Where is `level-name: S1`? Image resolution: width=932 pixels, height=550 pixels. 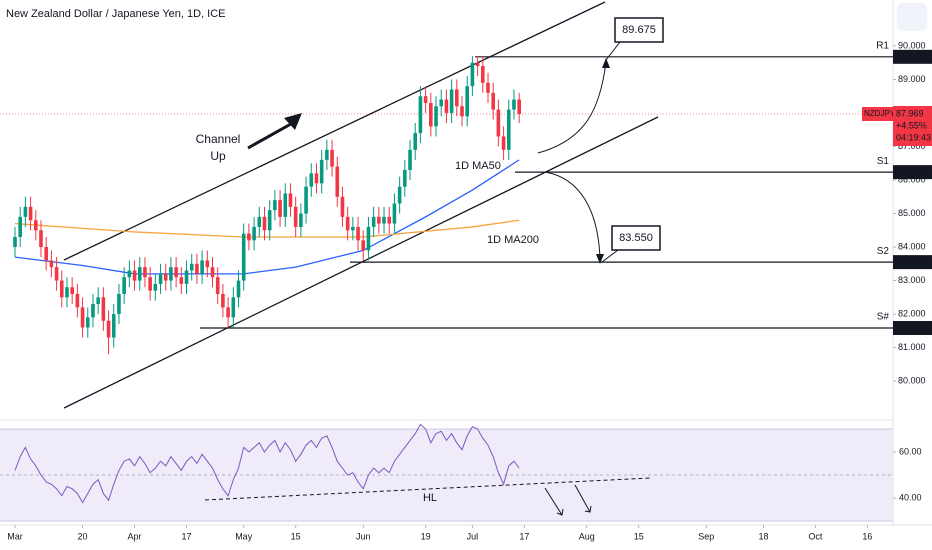
level-name: S1 is located at coordinates (883, 161).